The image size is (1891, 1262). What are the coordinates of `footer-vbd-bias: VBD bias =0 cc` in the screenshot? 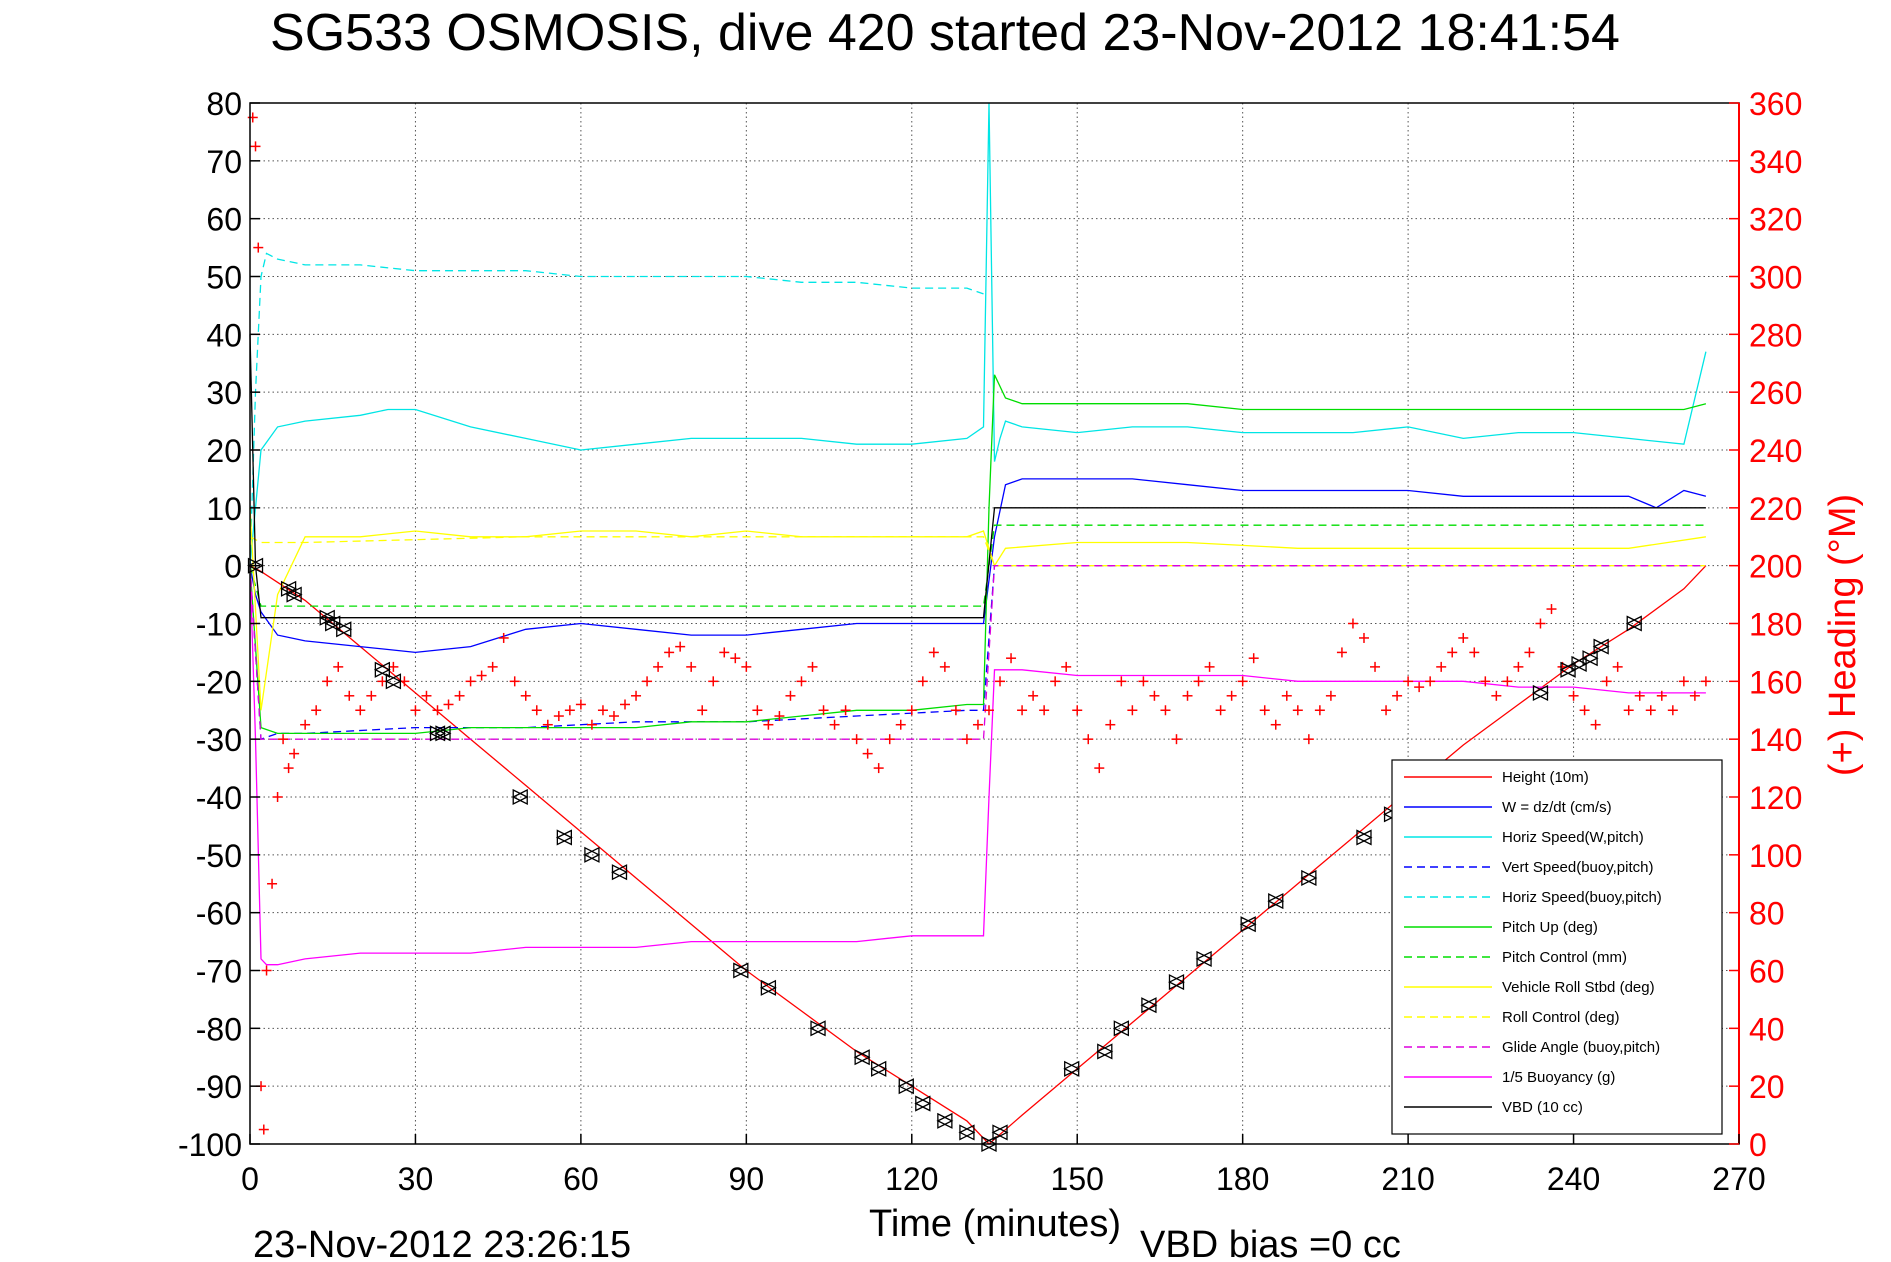 It's located at (1270, 1243).